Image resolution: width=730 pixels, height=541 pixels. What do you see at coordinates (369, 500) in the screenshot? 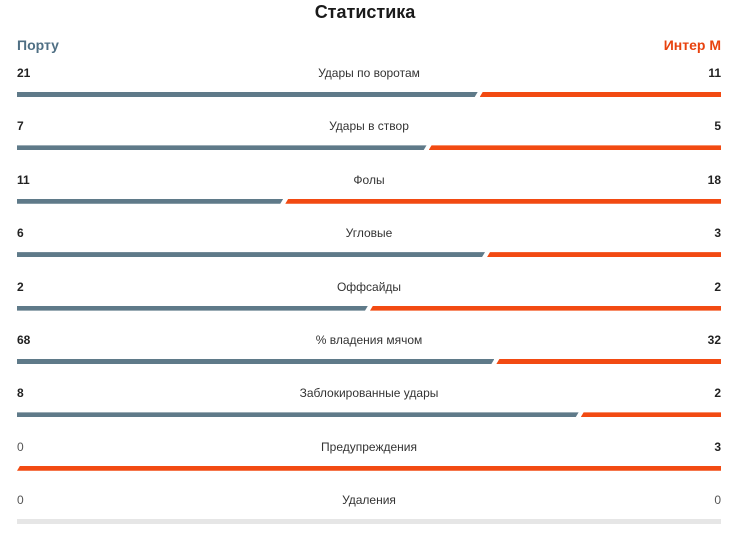
I see `stat-label: Удаления` at bounding box center [369, 500].